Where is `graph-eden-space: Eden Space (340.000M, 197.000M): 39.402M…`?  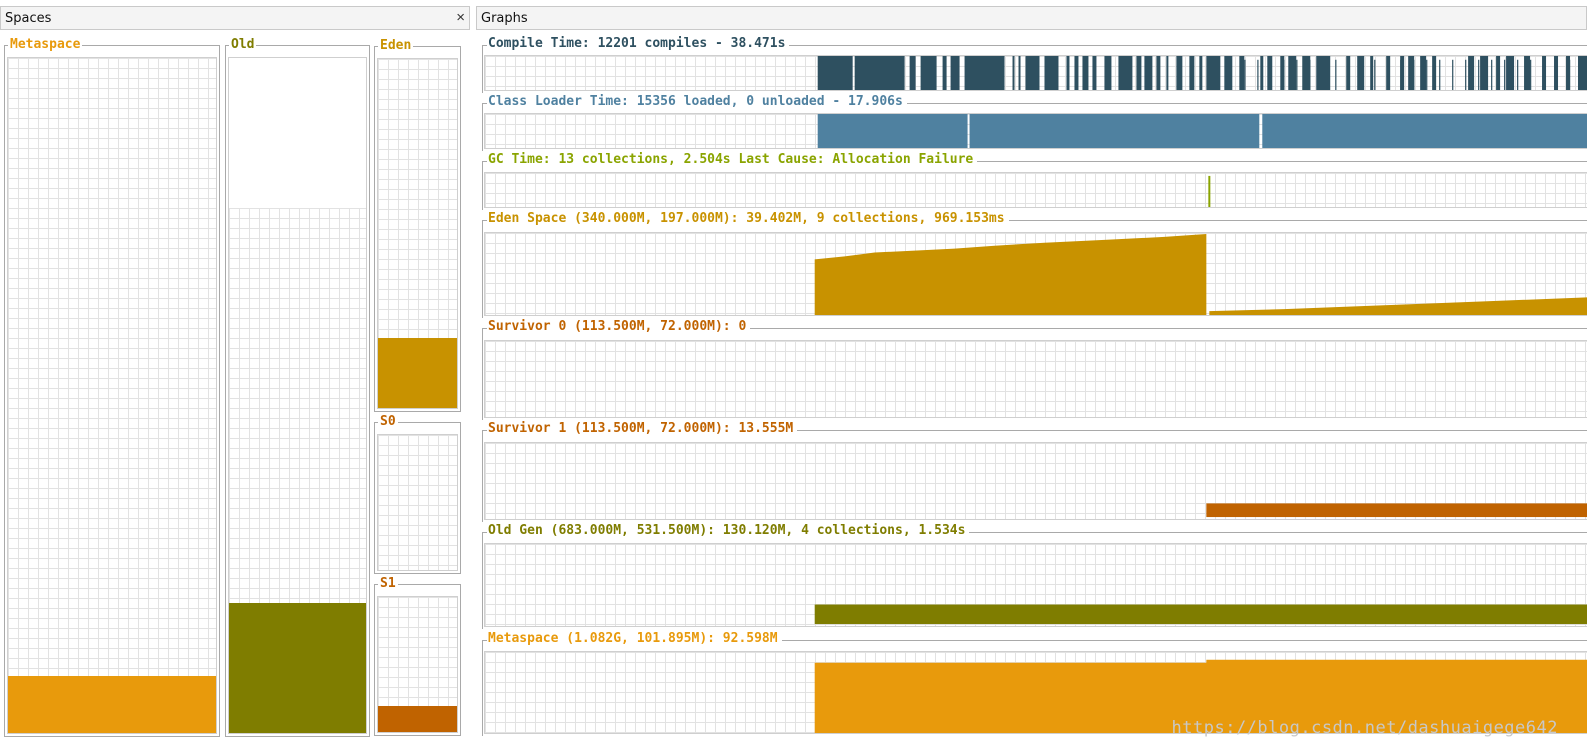 graph-eden-space: Eden Space (340.000M, 197.000M): 39.402M… is located at coordinates (1034, 264).